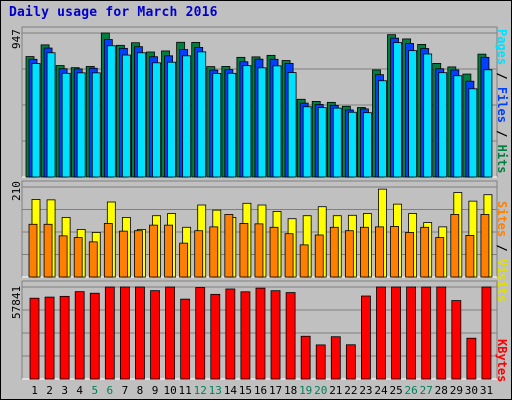 This screenshot has width=512, height=401. Describe the element at coordinates (215, 390) in the screenshot. I see `day-label-13: 13` at that location.